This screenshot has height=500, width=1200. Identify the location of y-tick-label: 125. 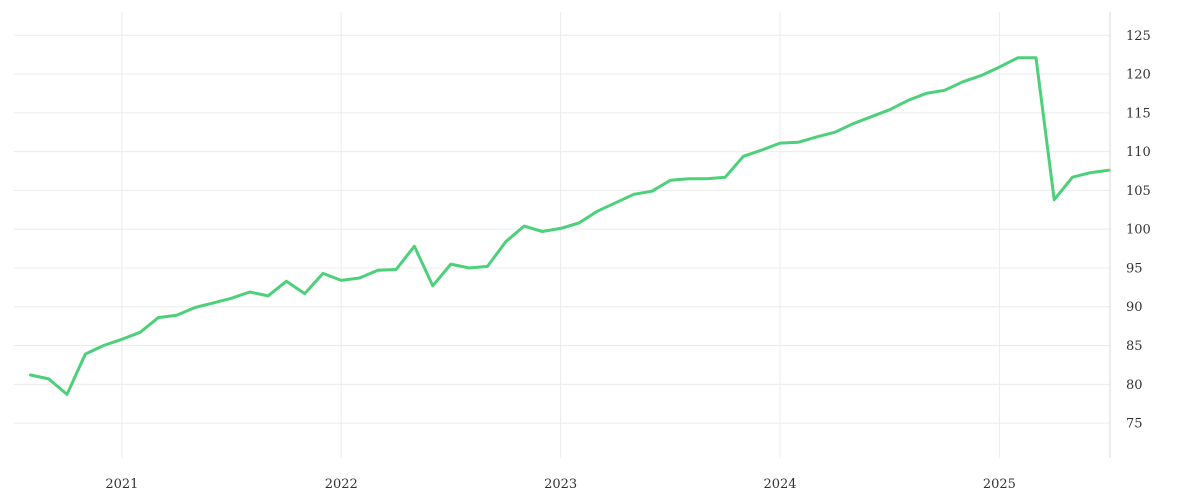
(1138, 36).